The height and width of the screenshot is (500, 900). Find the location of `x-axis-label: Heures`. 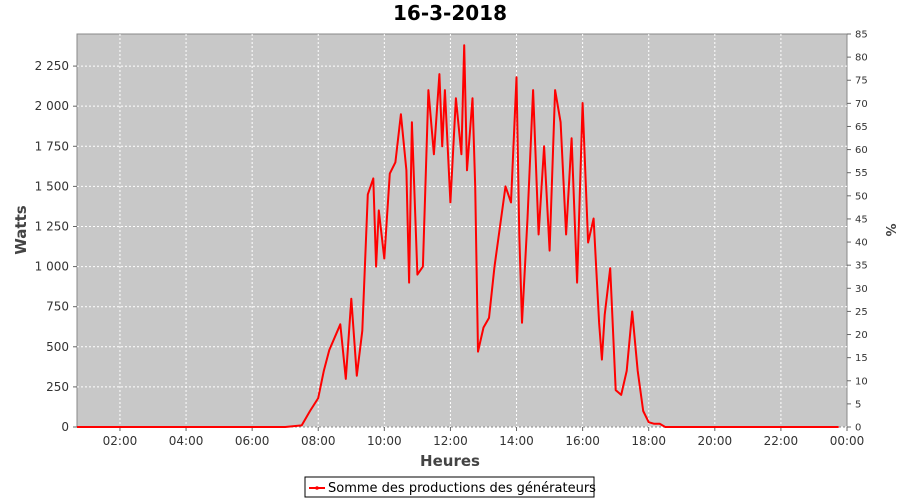

x-axis-label: Heures is located at coordinates (450, 461).